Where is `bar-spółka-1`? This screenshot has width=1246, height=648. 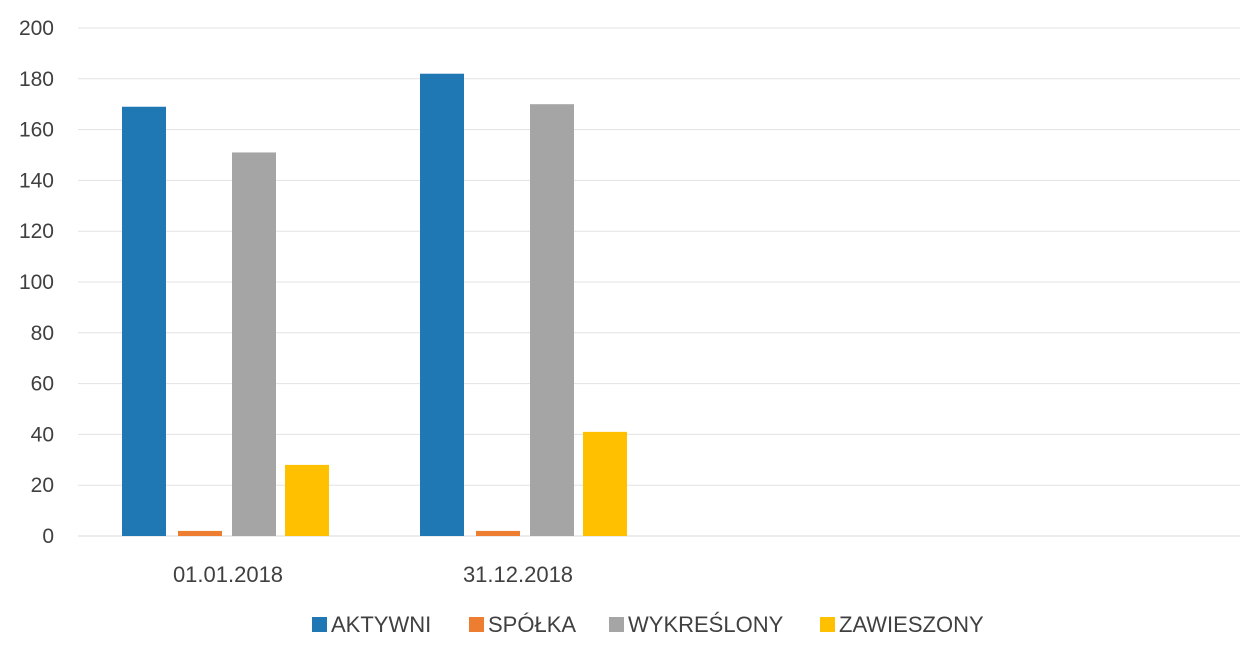 bar-spółka-1 is located at coordinates (200, 533).